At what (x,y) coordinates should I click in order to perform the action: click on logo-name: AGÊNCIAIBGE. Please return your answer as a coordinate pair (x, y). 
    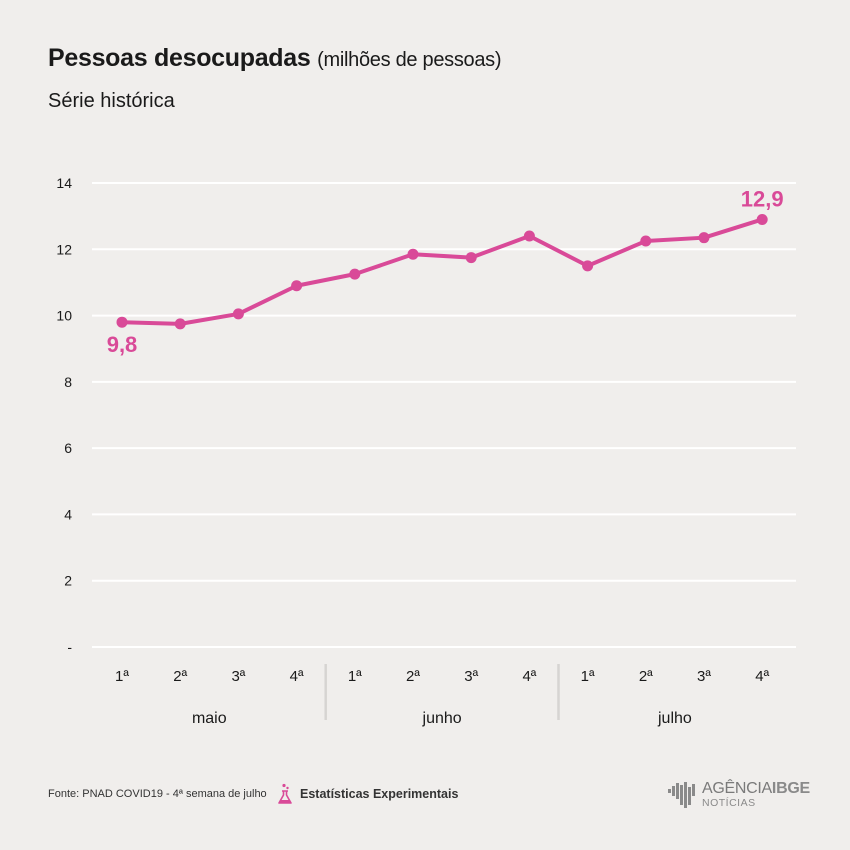
    Looking at the image, I should click on (756, 788).